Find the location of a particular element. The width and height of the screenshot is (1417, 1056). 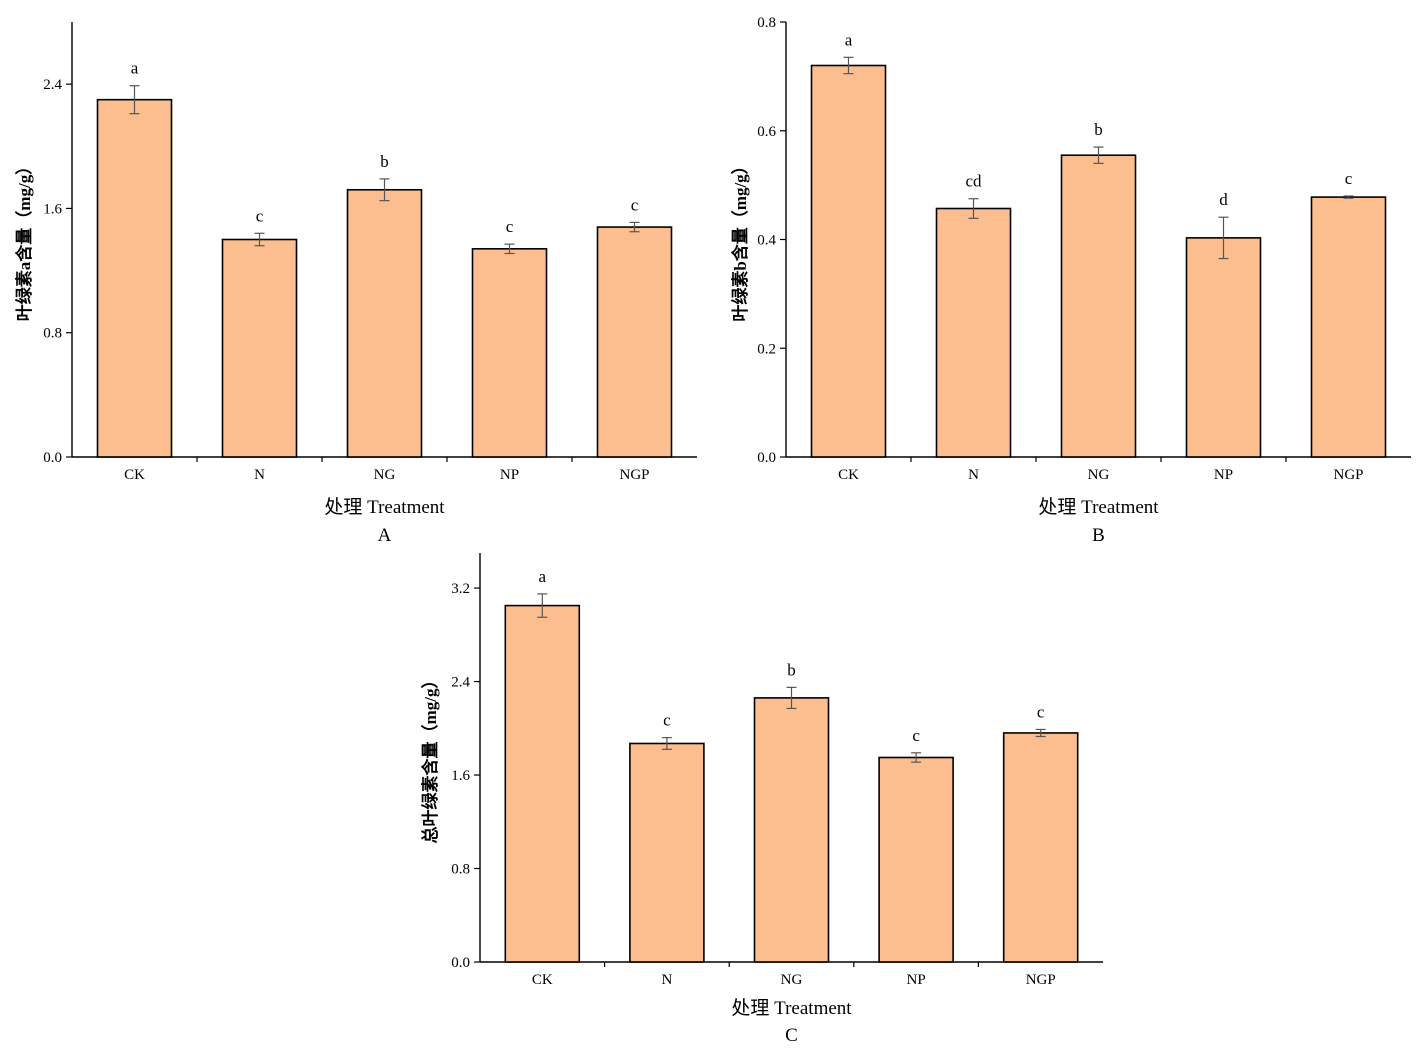

panel-label: B is located at coordinates (1098, 535).